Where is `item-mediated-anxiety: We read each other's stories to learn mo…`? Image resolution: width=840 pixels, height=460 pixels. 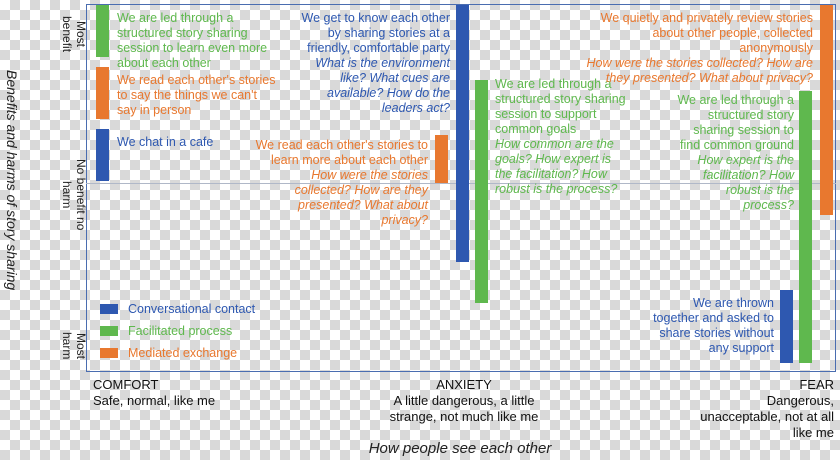
item-mediated-anxiety: We read each other's stories to learn mo… is located at coordinates (341, 182).